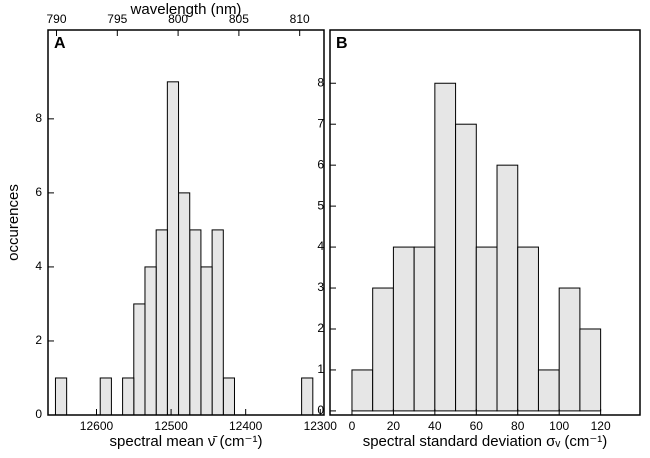 The image size is (650, 458). I want to click on panel-label: B, so click(342, 43).